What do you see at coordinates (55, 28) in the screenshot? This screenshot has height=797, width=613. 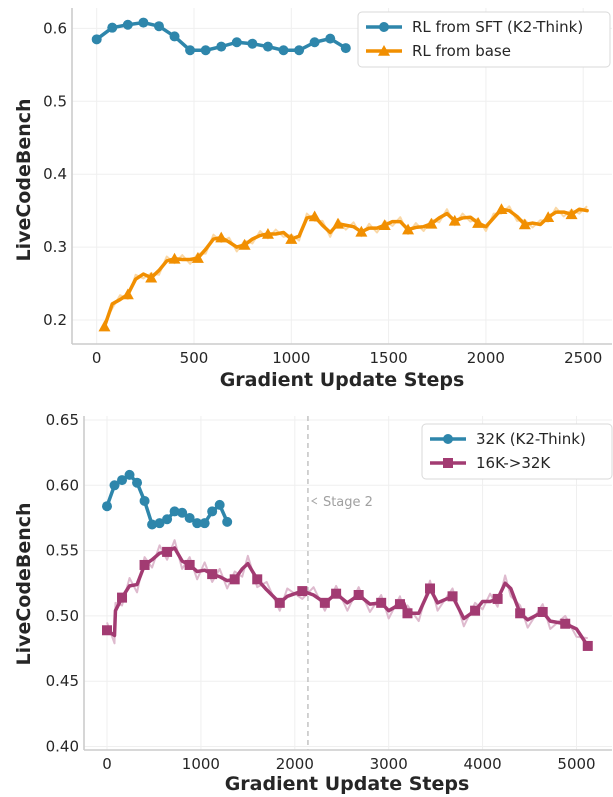 I see `y-tick-label: 0.6` at bounding box center [55, 28].